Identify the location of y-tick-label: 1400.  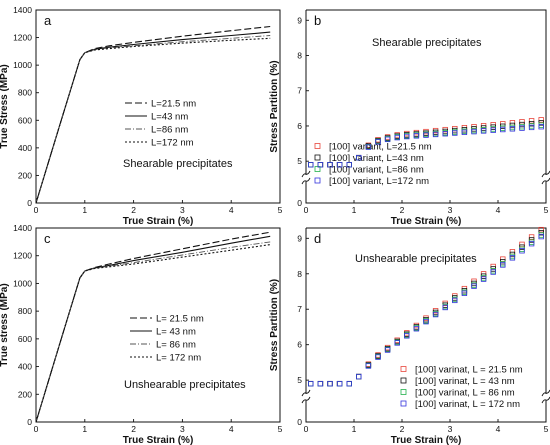
(22, 10).